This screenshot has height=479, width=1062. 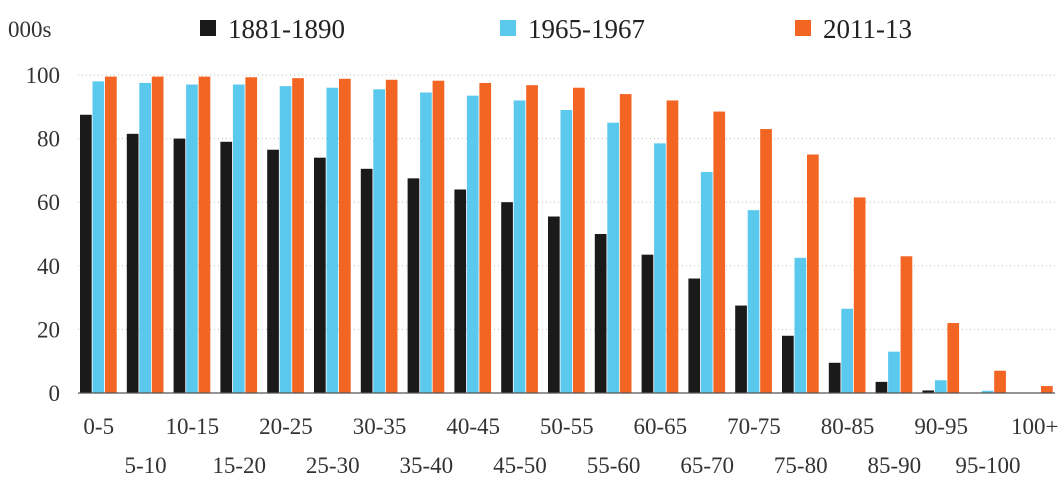 What do you see at coordinates (333, 465) in the screenshot?
I see `x-tick-label: 25-30` at bounding box center [333, 465].